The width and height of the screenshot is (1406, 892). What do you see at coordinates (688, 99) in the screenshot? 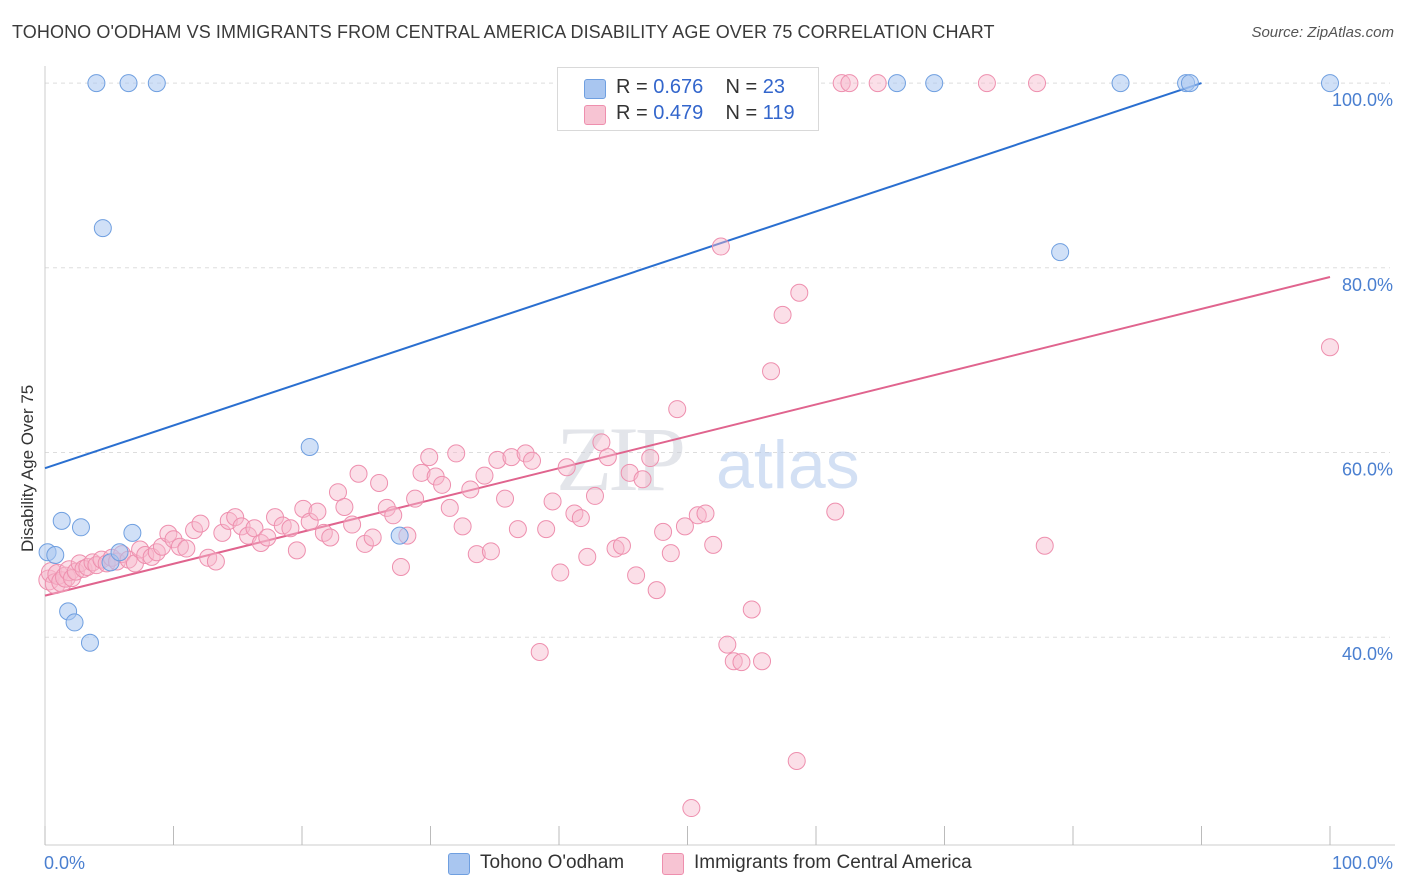
I see `legend: R = 0.676 N = 23 R = 0.479 N = 119` at bounding box center [688, 99].